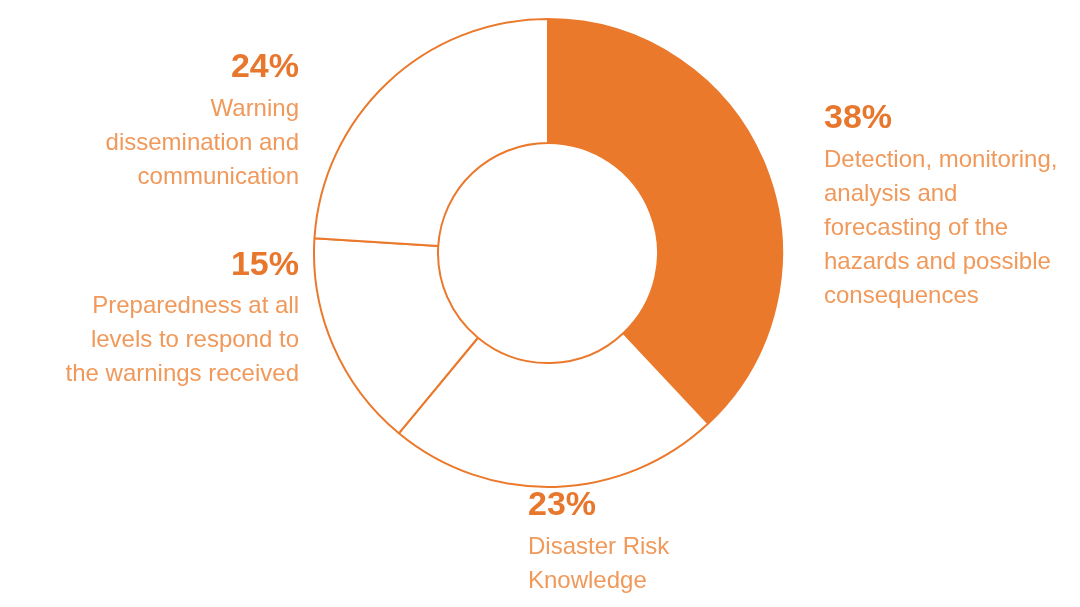 The height and width of the screenshot is (607, 1080). Describe the element at coordinates (599, 562) in the screenshot. I see `slice-label: Disaster Risk Knowledge` at that location.